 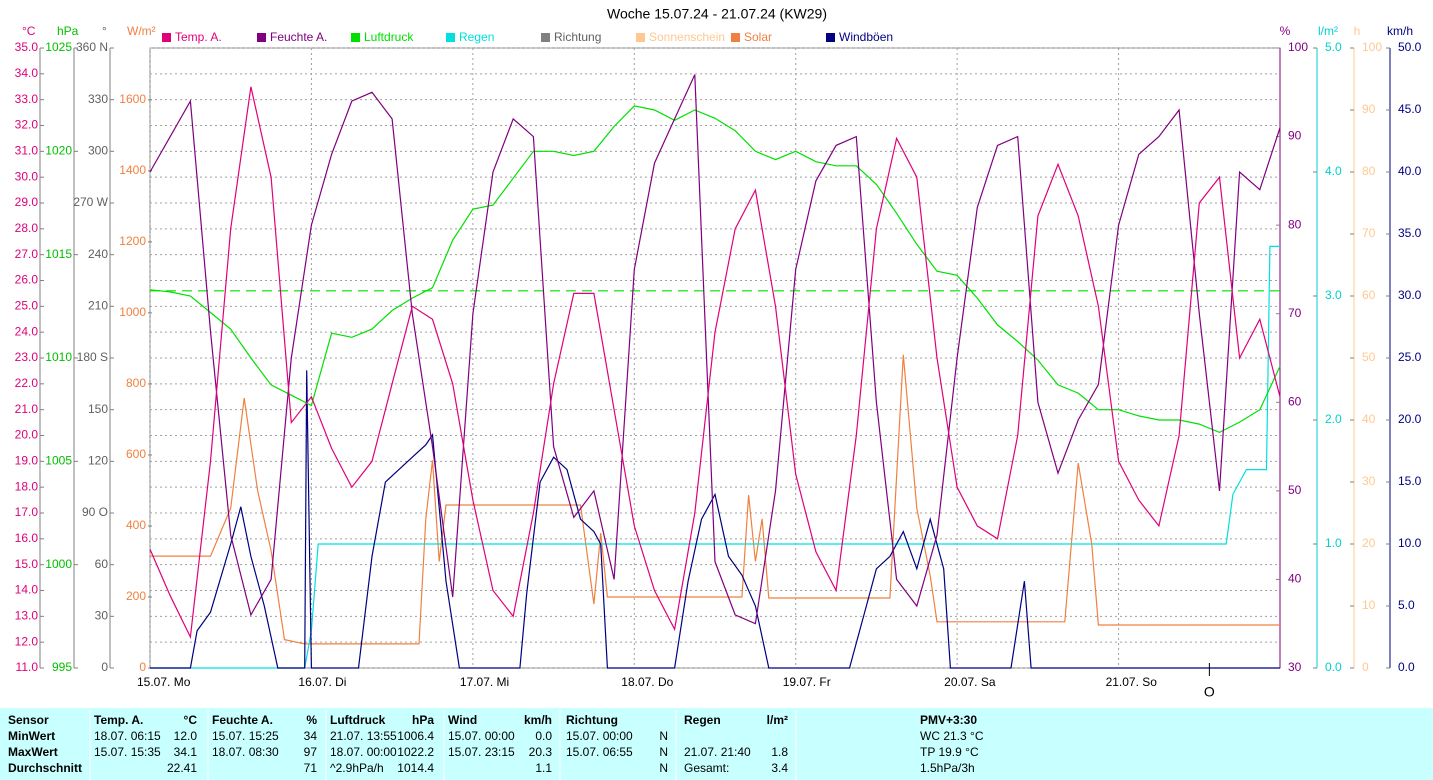 What do you see at coordinates (118, 720) in the screenshot?
I see `table-header: Temp. A.` at bounding box center [118, 720].